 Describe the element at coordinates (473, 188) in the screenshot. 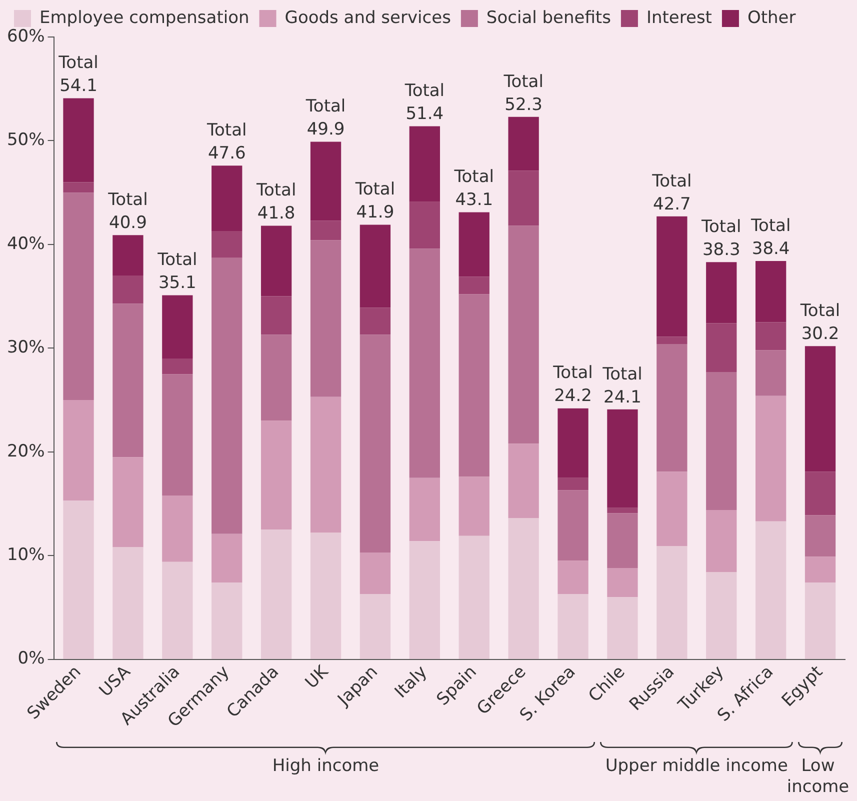

I see `total-label: Total 43.1` at that location.